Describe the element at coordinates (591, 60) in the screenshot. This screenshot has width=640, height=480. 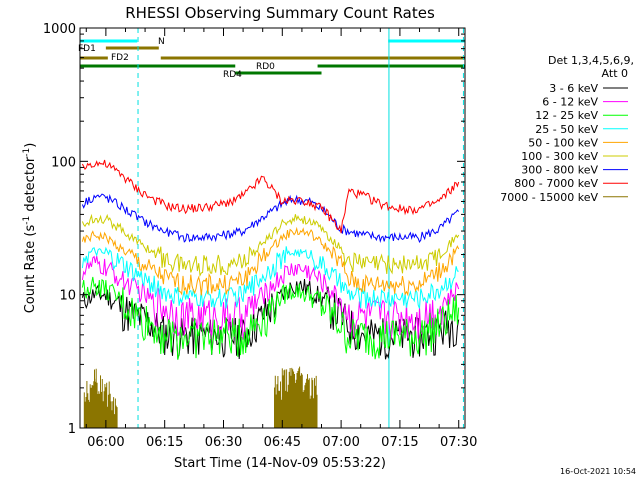
I see `legend-header-line-1: Det 1,3,4,5,6,9,` at that location.